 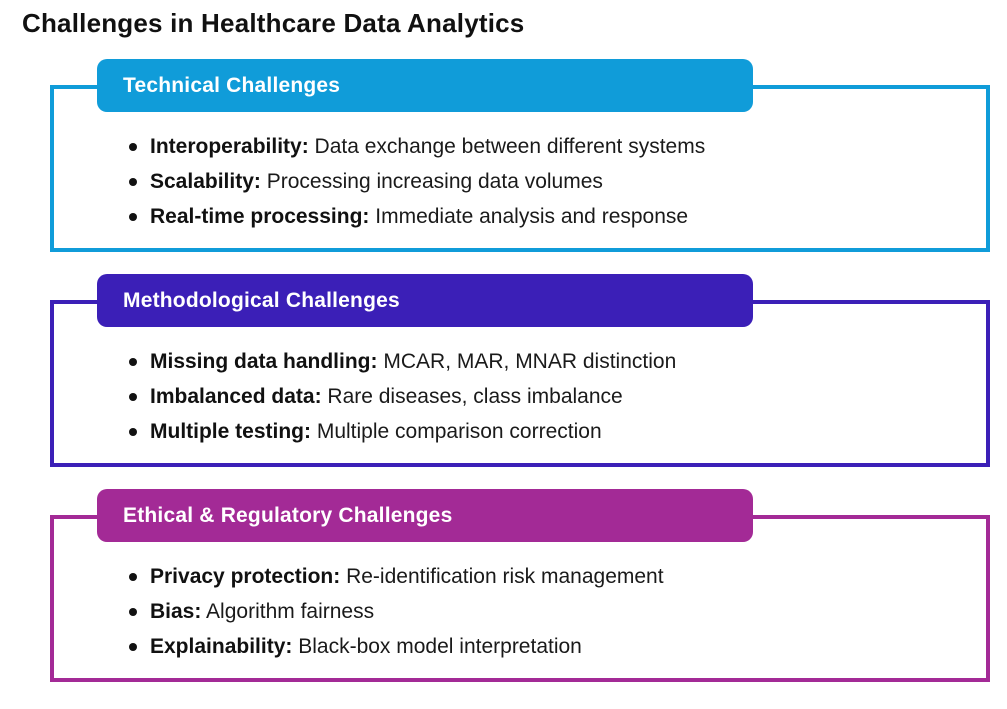 What do you see at coordinates (261, 300) in the screenshot?
I see `section-header-label: Methodological Challenges` at bounding box center [261, 300].